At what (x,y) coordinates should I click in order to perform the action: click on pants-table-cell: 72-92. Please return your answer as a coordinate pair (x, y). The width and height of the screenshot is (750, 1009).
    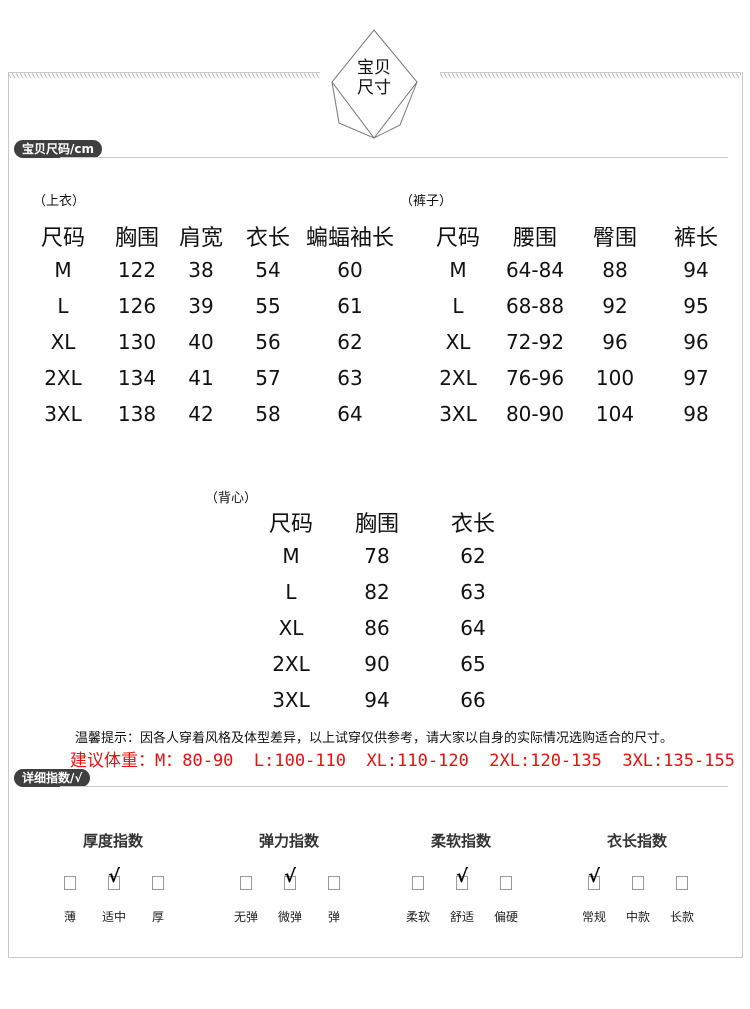
    Looking at the image, I should click on (535, 342).